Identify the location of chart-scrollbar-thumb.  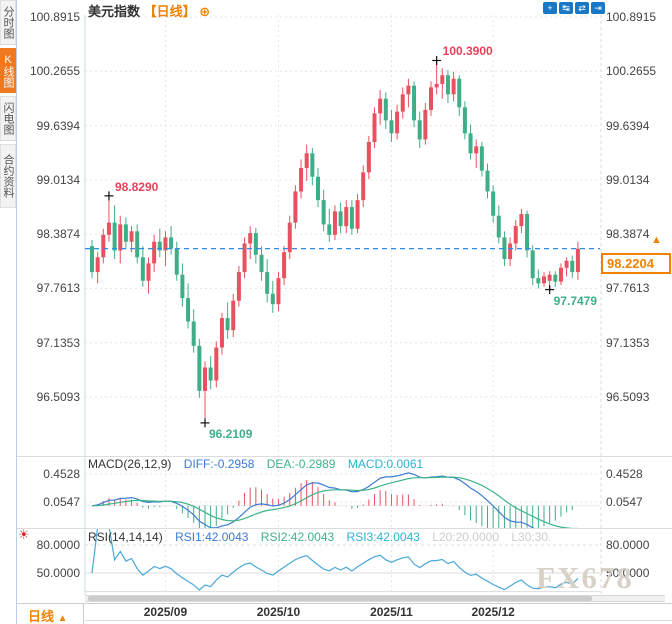
(340, 598).